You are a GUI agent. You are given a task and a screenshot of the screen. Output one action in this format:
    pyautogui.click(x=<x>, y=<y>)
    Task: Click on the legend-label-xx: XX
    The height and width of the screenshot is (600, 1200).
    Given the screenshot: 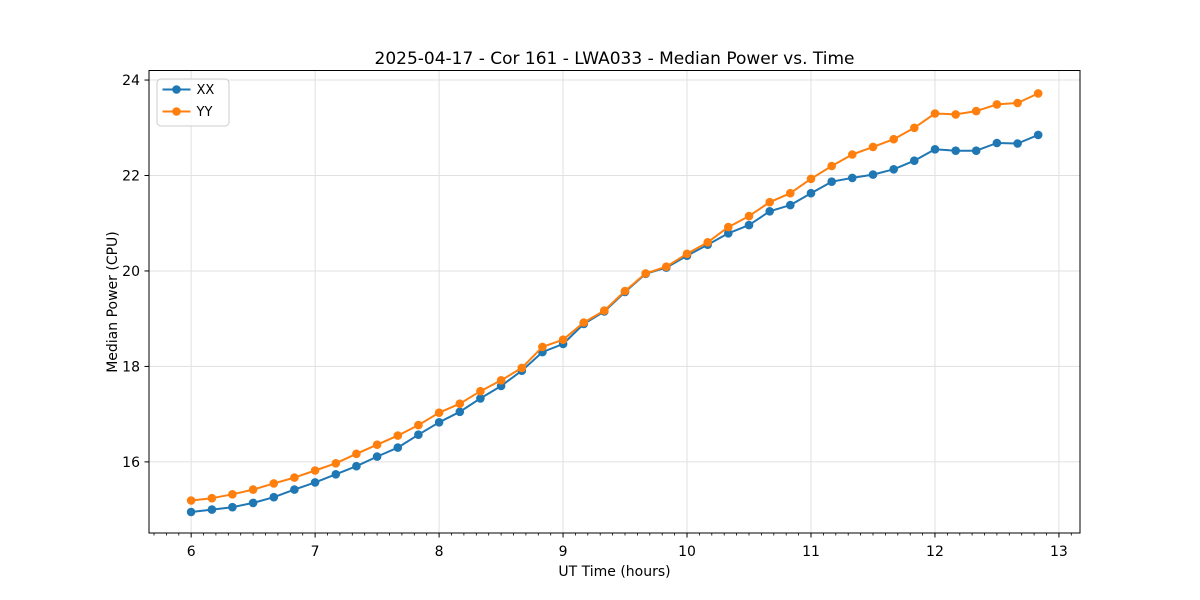 What is the action you would take?
    pyautogui.click(x=206, y=90)
    